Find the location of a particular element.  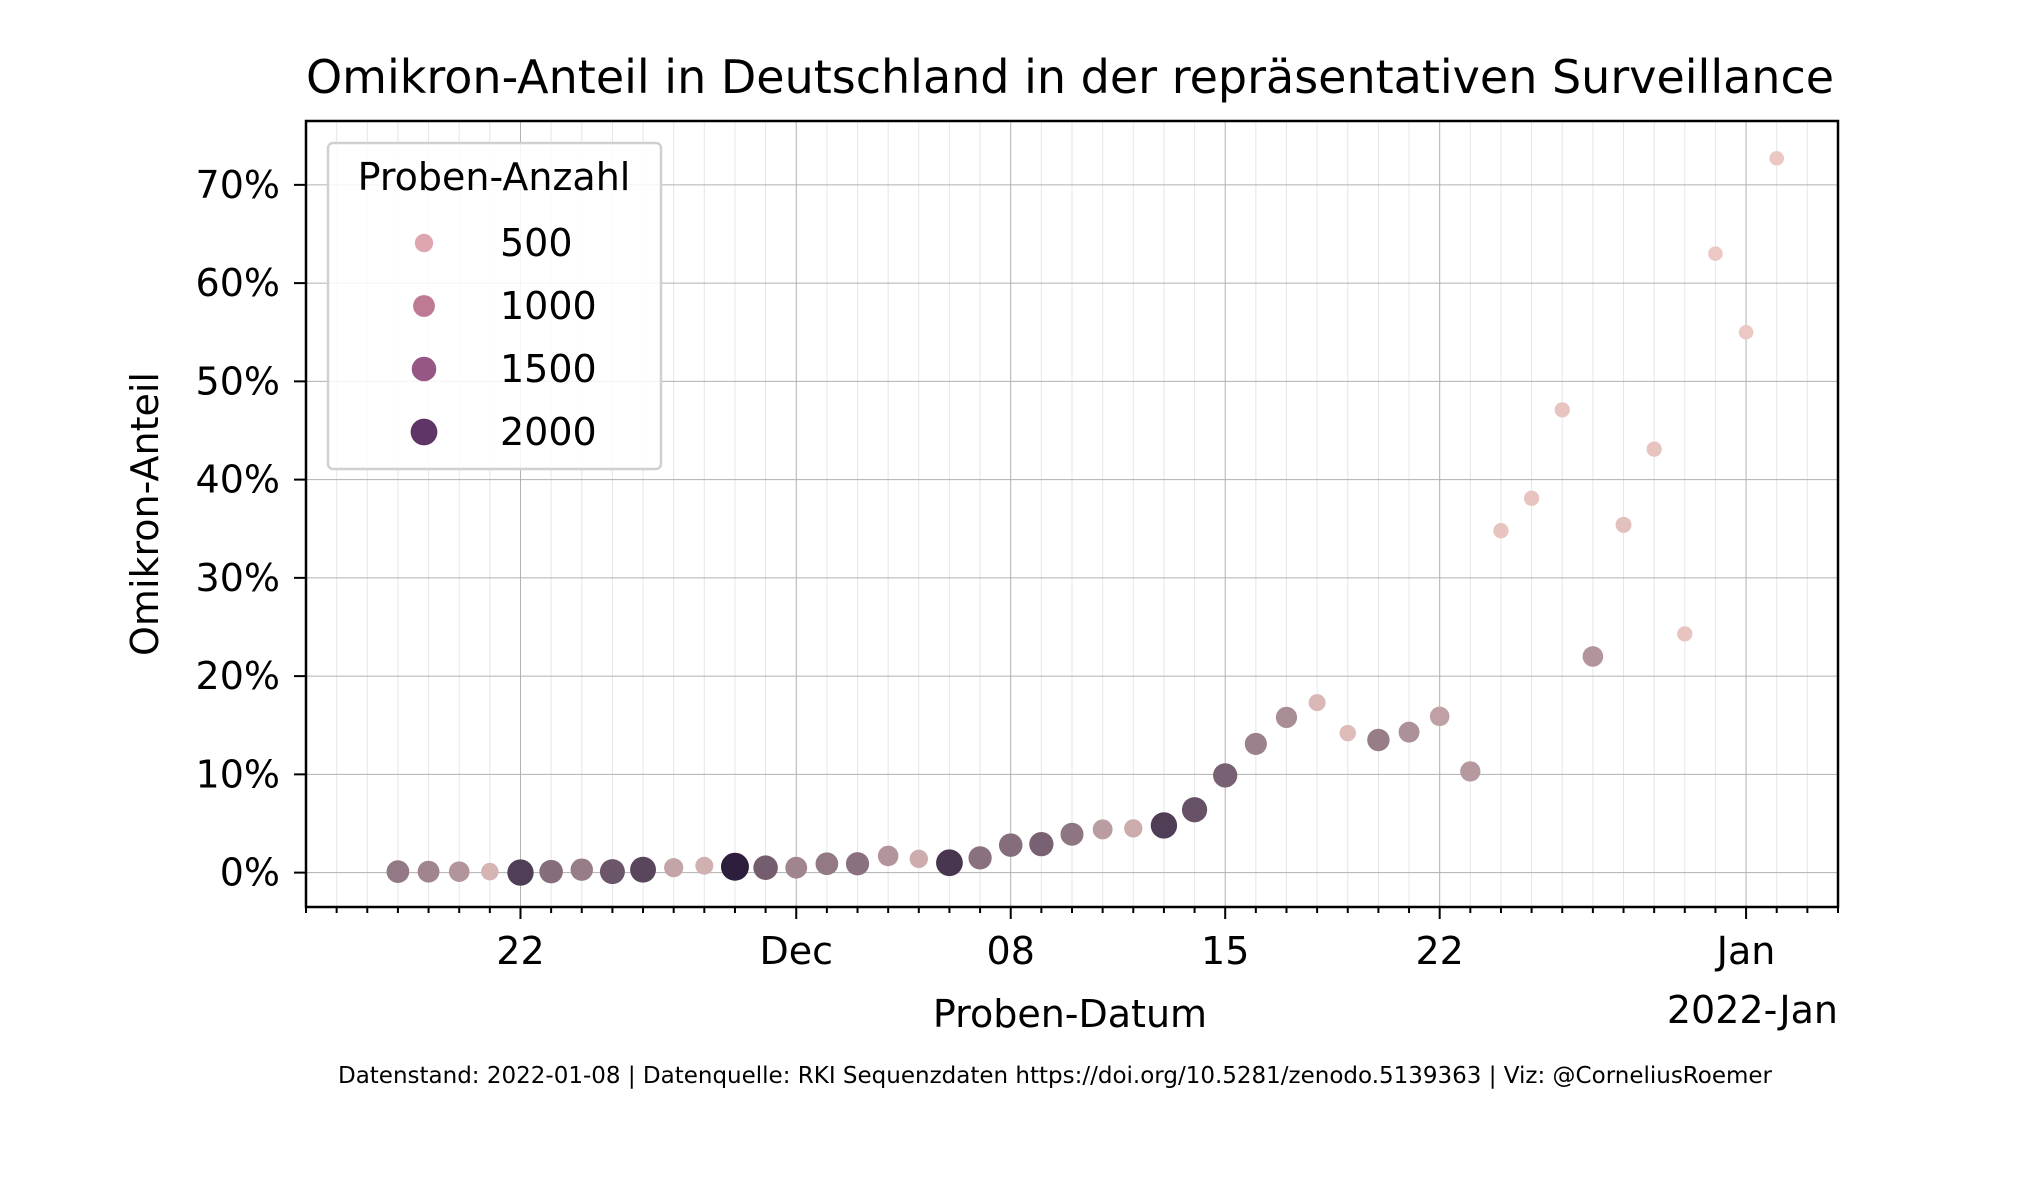

legend-label: 2000 is located at coordinates (548, 432).